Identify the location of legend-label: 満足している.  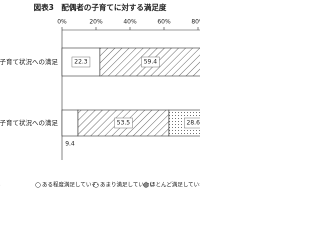
(0, 185).